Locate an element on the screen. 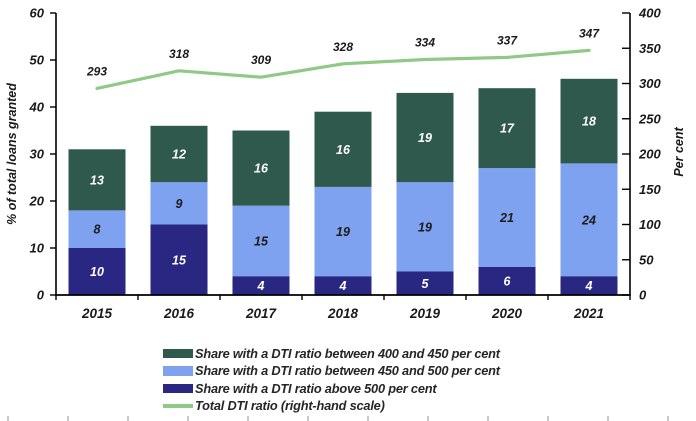  bar-segment-value-label: 6 is located at coordinates (508, 281).